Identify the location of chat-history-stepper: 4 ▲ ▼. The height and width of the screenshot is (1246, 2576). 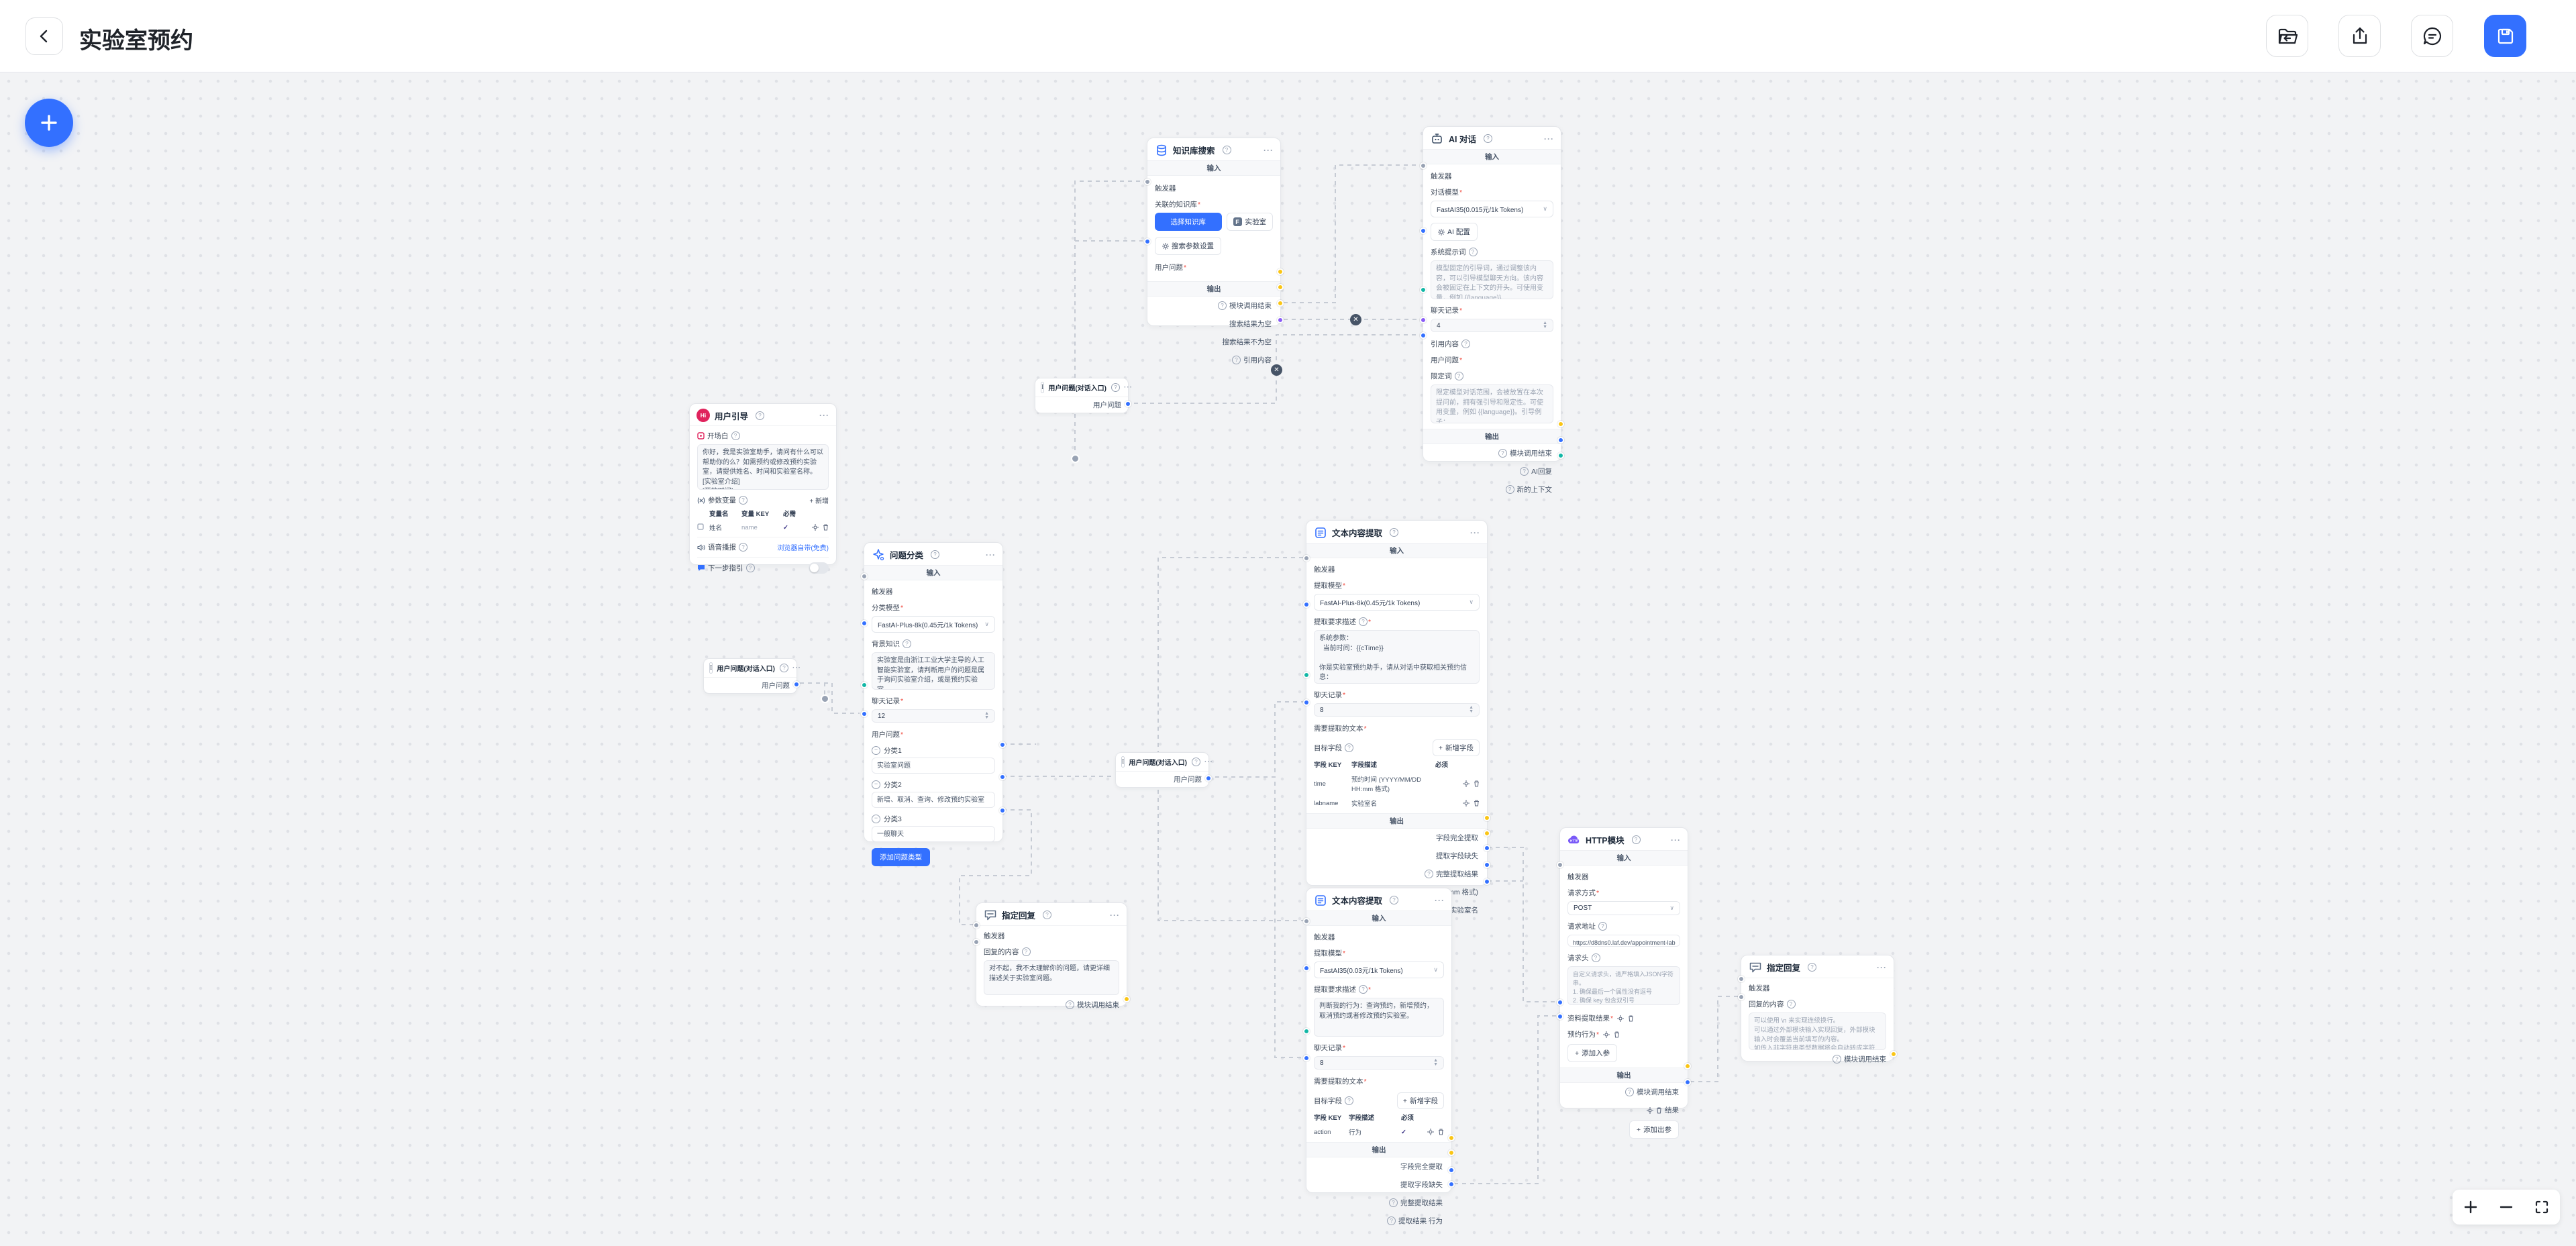
(1492, 325).